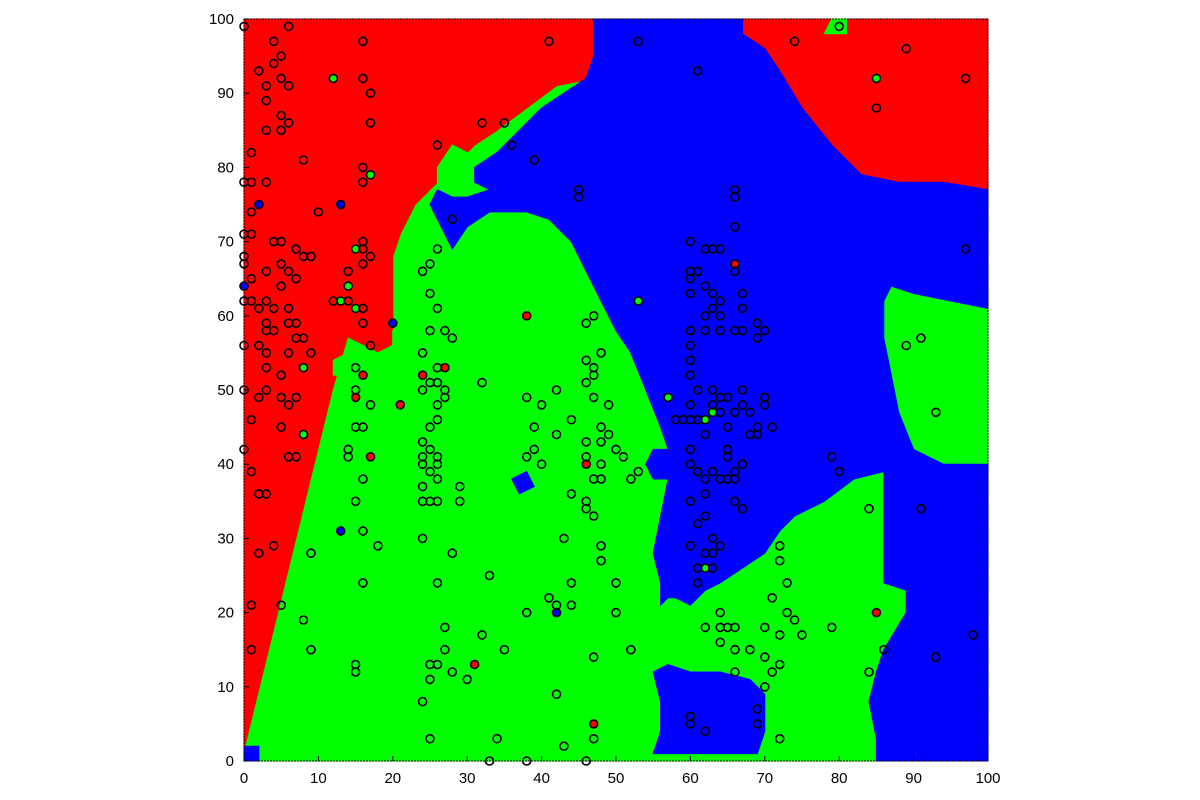 The image size is (1200, 800). What do you see at coordinates (690, 778) in the screenshot?
I see `x-tick-label: 60` at bounding box center [690, 778].